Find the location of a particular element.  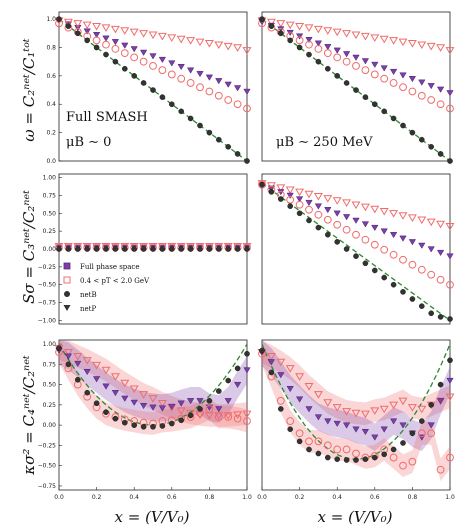

error-band is located at coordinates (356, 412).